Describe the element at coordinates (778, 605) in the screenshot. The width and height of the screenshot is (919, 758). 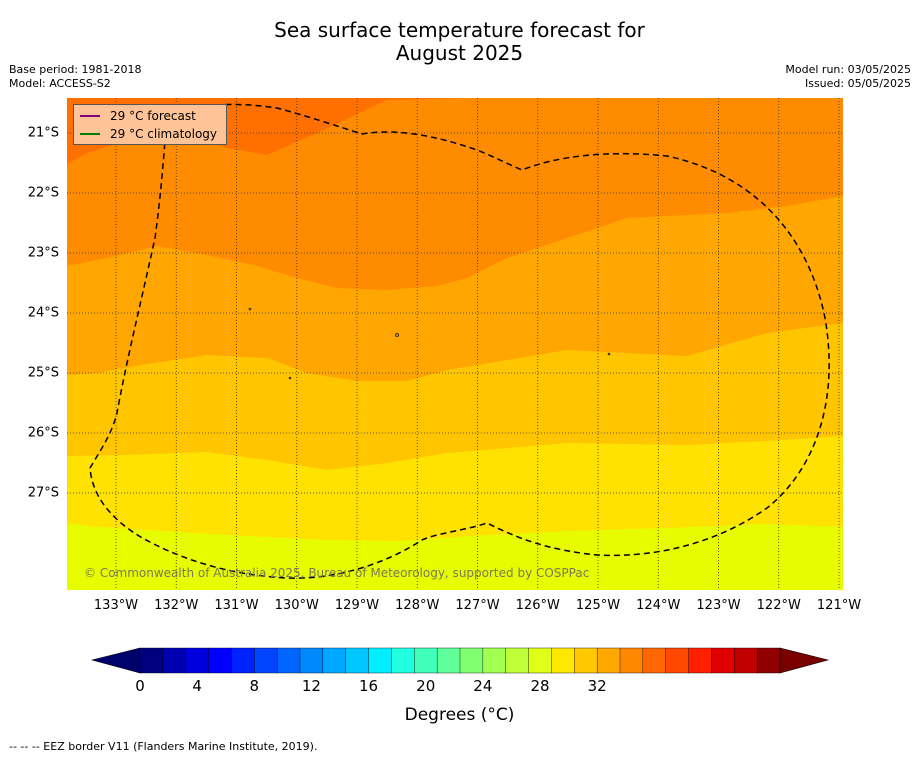
I see `x-tick-label: 122°W` at that location.